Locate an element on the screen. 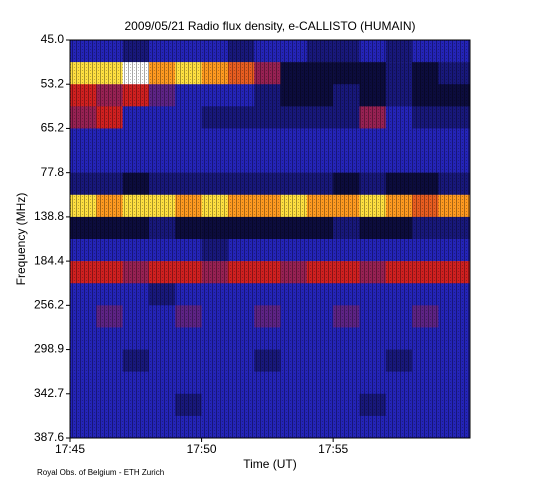 The height and width of the screenshot is (480, 540). y-tick-label: 45.0 is located at coordinates (53, 39).